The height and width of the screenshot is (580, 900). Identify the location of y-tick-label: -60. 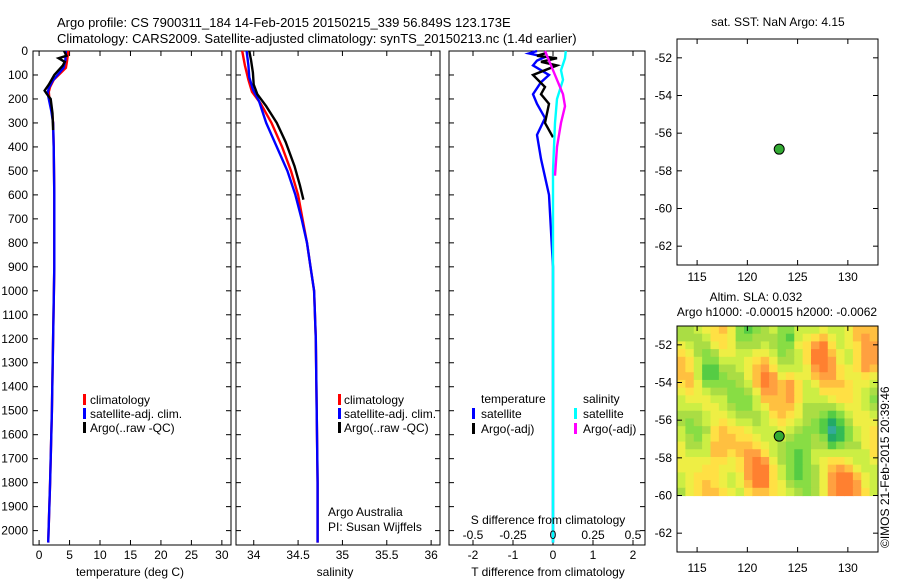
(664, 209).